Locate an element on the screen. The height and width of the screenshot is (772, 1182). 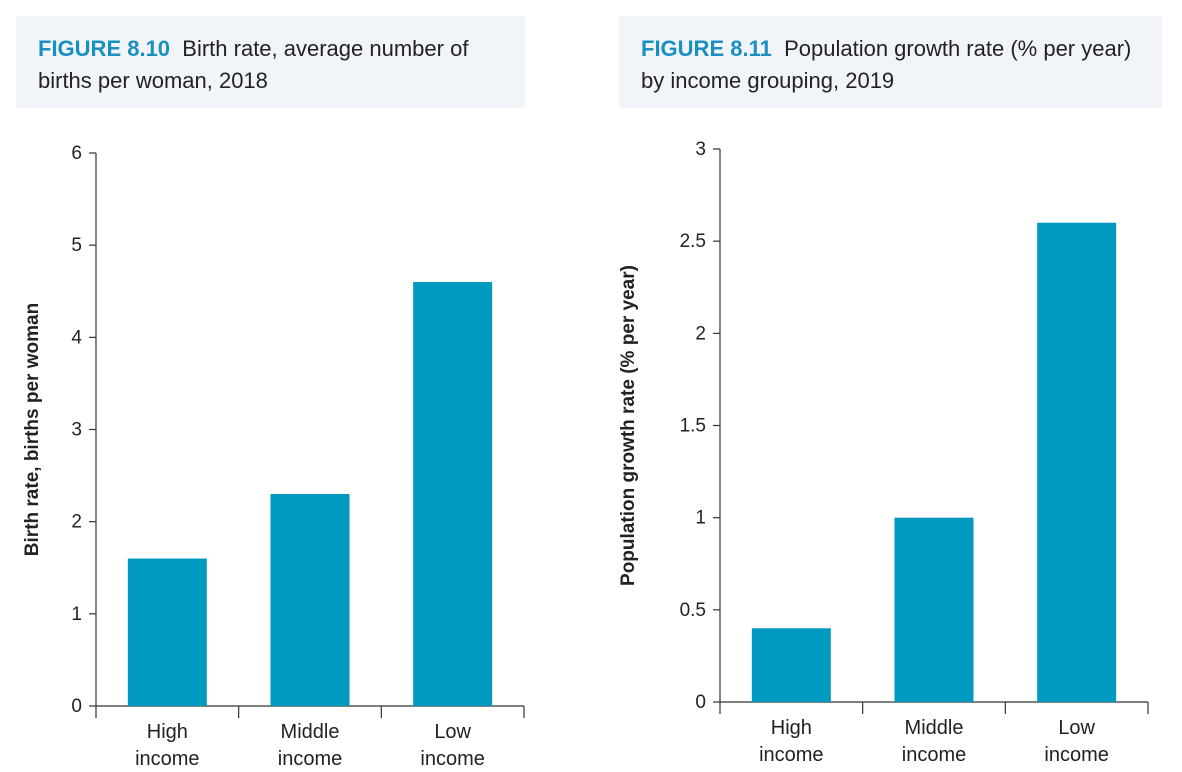
y-tick-label: 2.5 is located at coordinates (693, 241).